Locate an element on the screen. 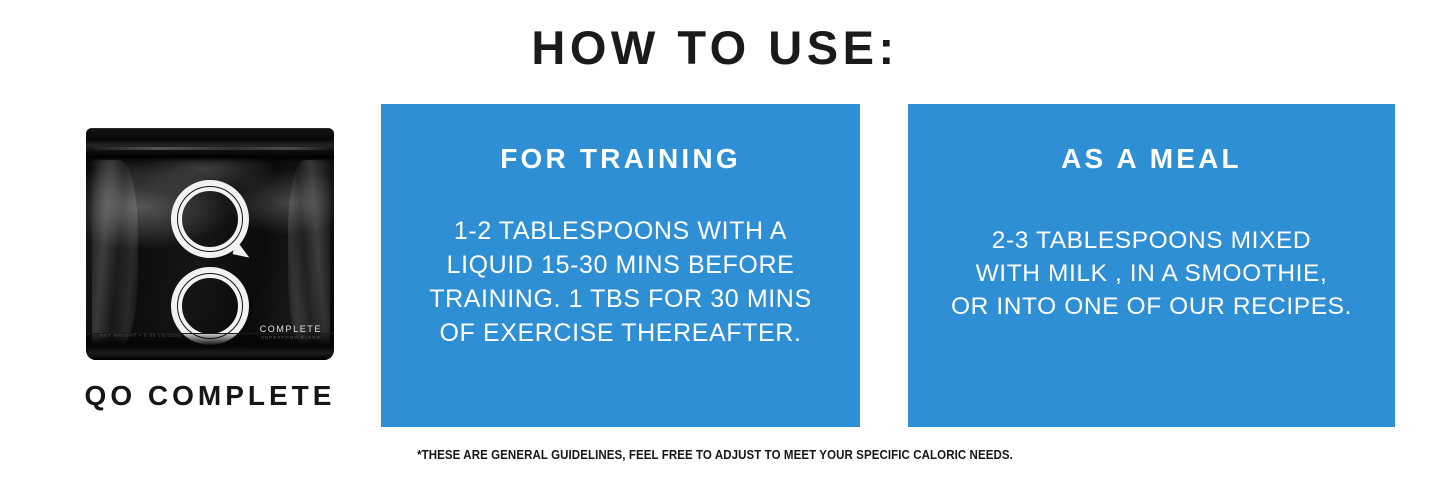  logo-q-icon is located at coordinates (212, 219).